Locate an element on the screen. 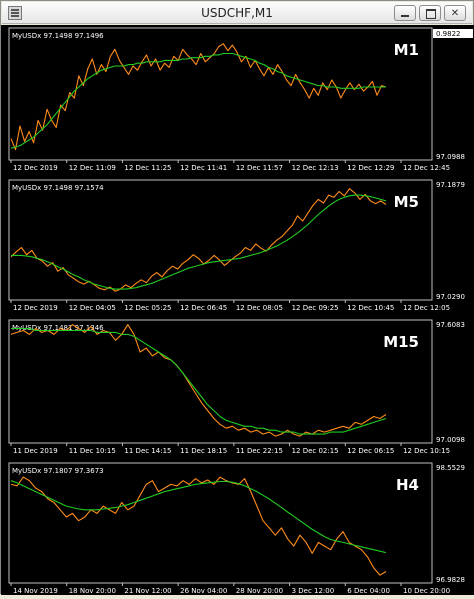 The height and width of the screenshot is (599, 474). x-tick-label: 11 Dec 14:15 is located at coordinates (147, 451).